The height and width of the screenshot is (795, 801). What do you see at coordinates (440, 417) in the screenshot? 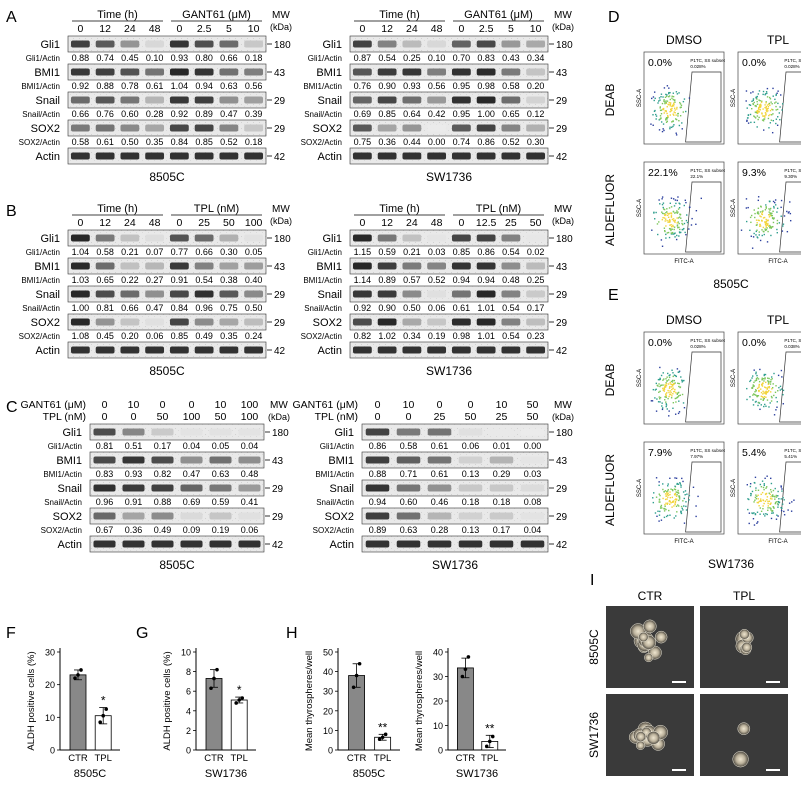
I see `lane-tpl-value: 25` at bounding box center [440, 417].